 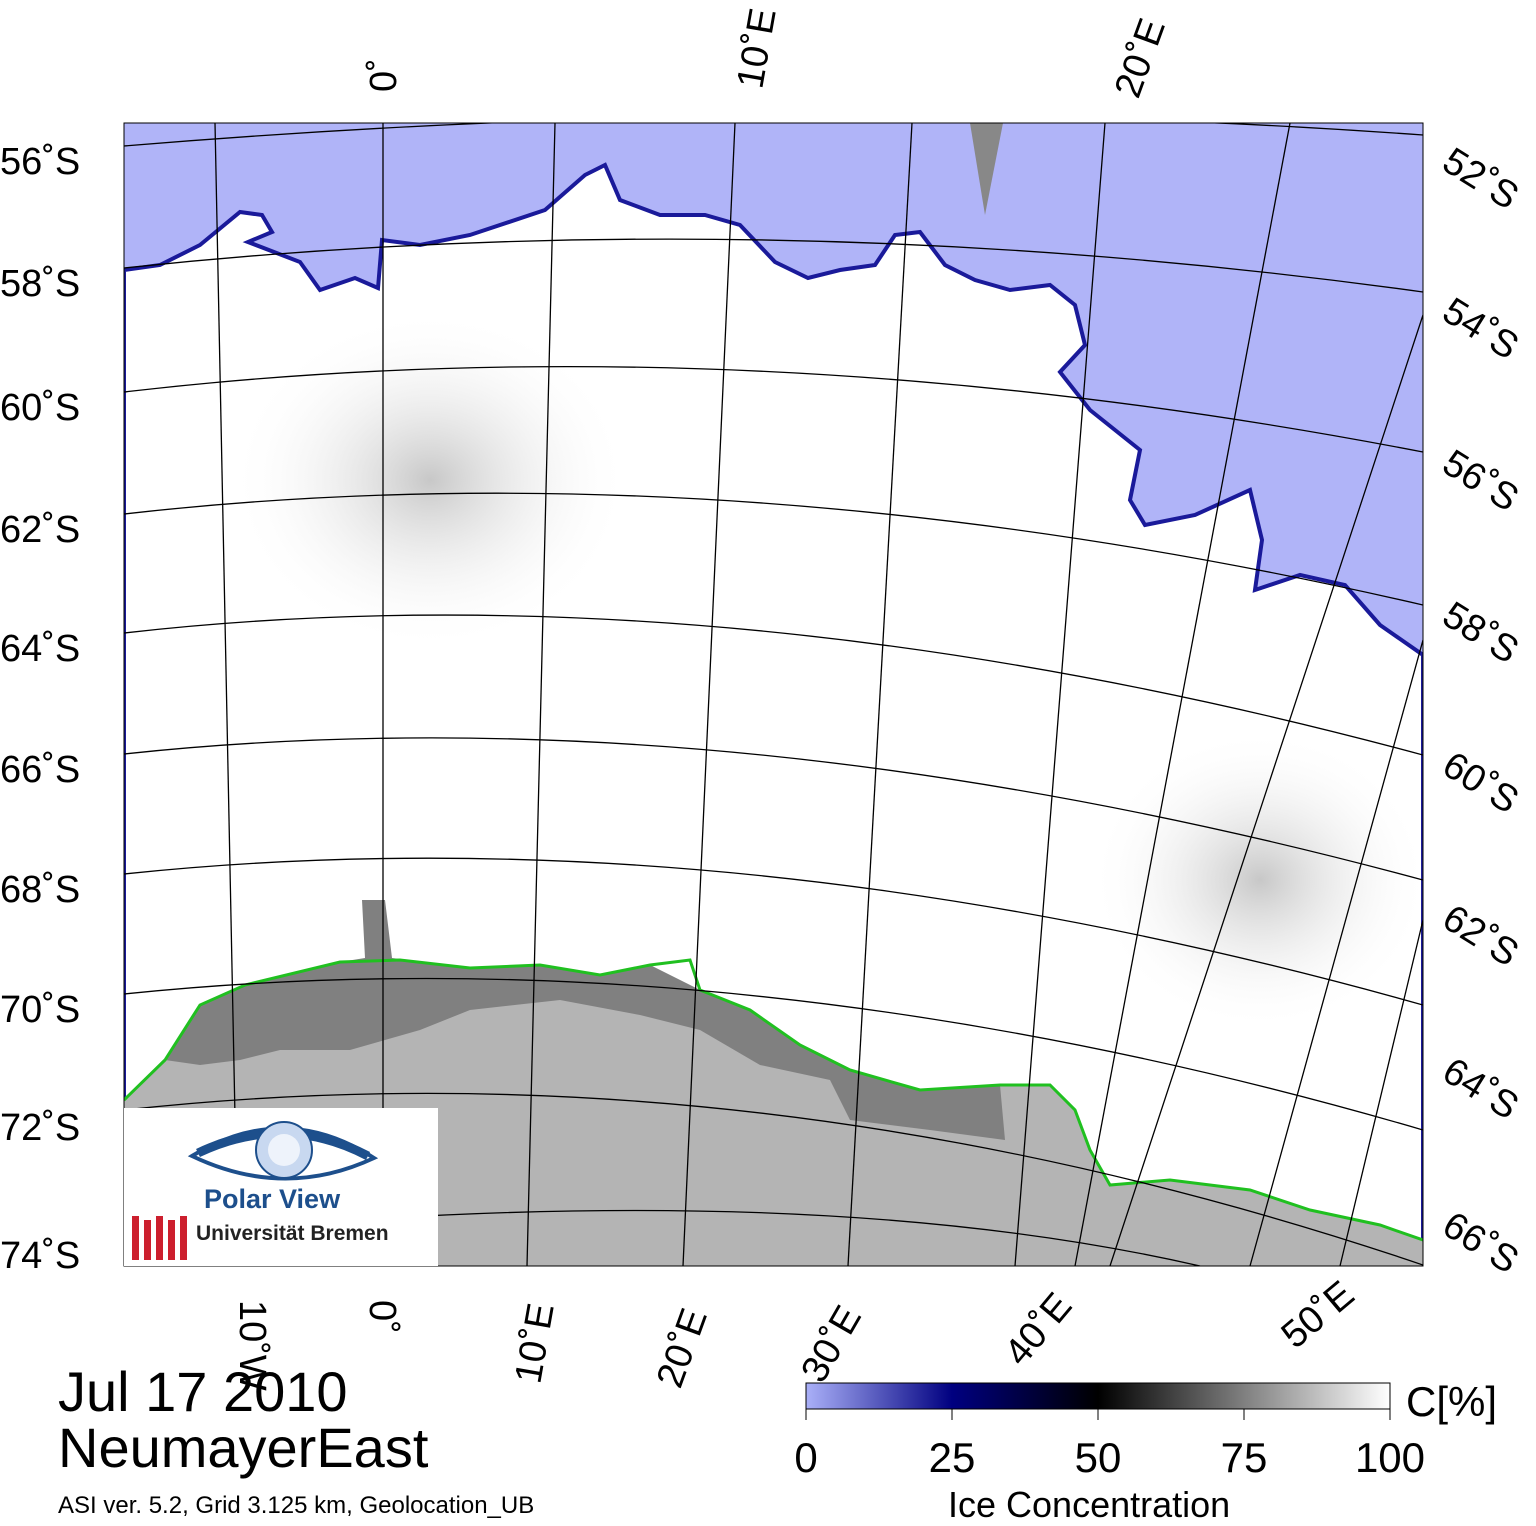 What do you see at coordinates (40, 890) in the screenshot?
I see `lat-label: 68˚S` at bounding box center [40, 890].